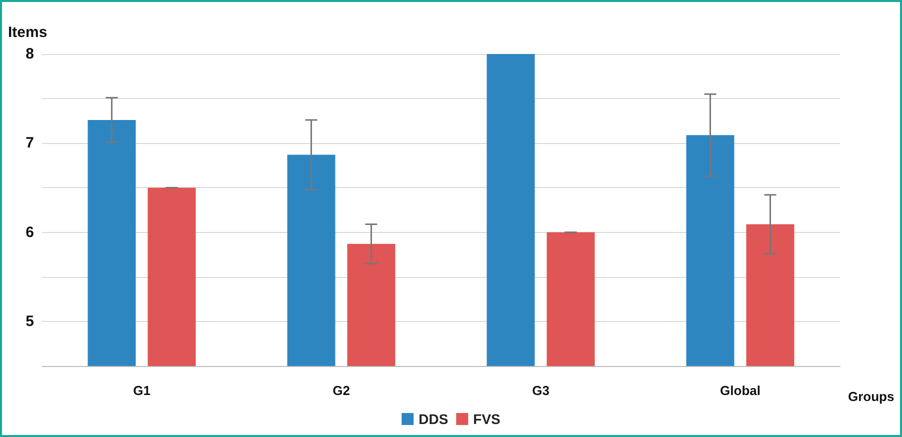  What do you see at coordinates (740, 390) in the screenshot?
I see `x-tick-label: Global` at bounding box center [740, 390].